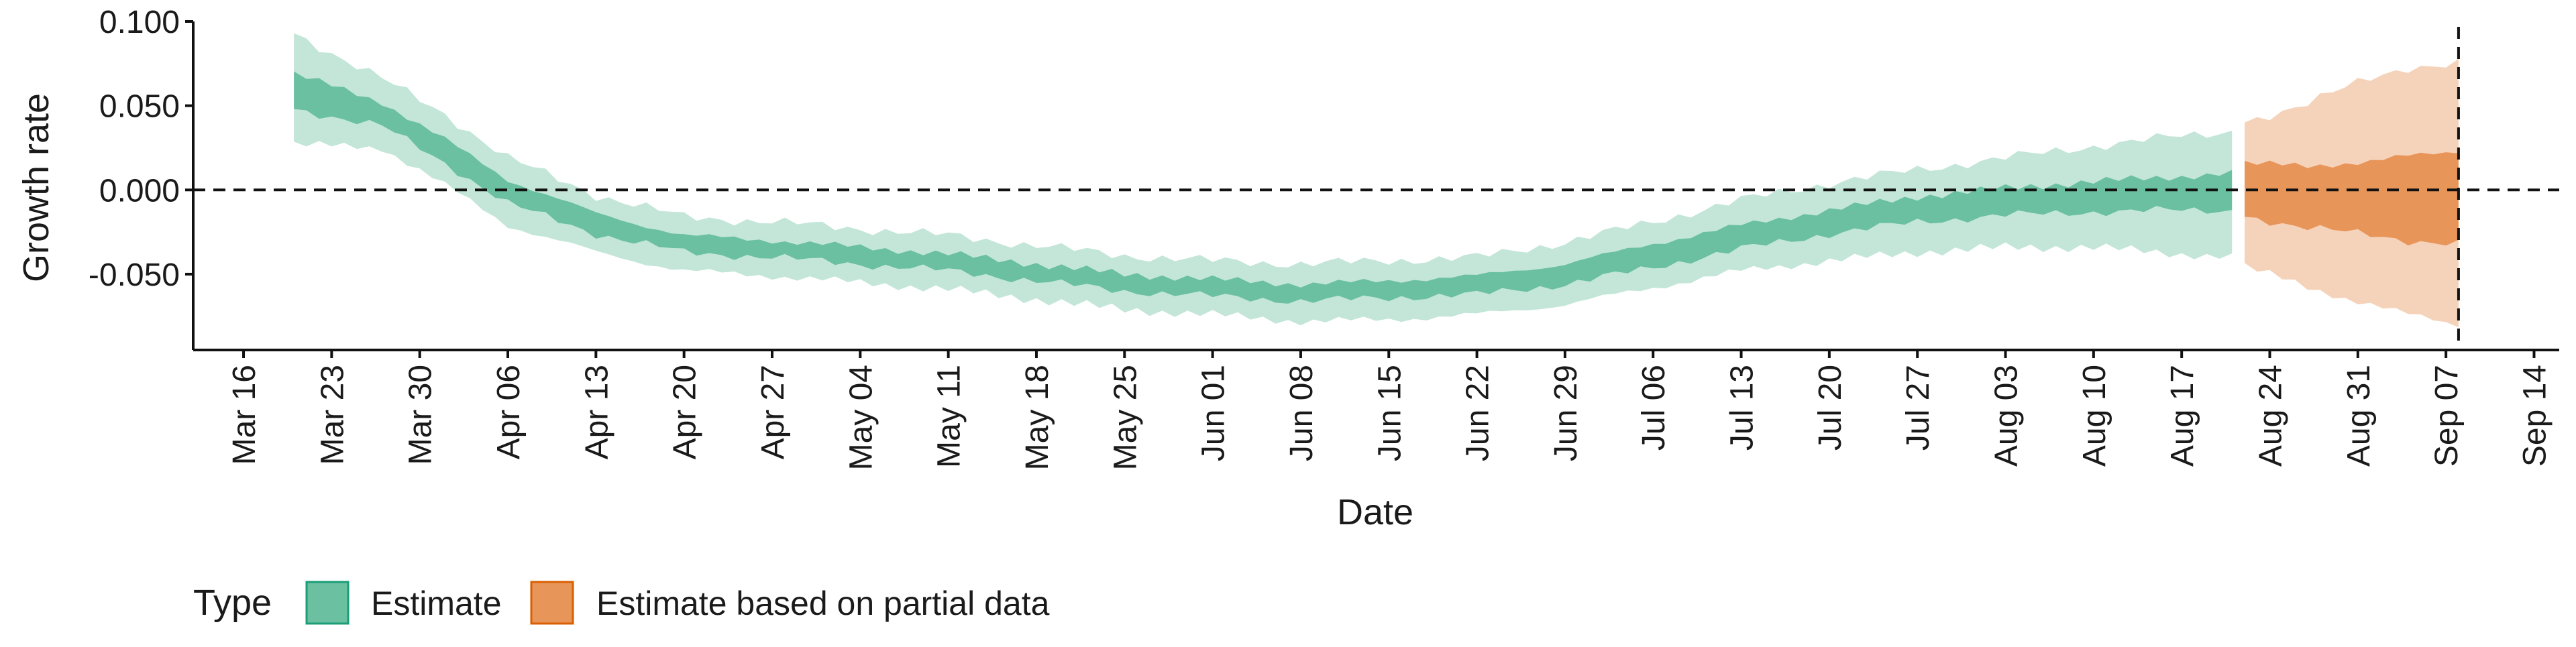 The width and height of the screenshot is (2576, 647). What do you see at coordinates (1214, 413) in the screenshot?
I see `x-tick-label: Jun 01` at bounding box center [1214, 413].